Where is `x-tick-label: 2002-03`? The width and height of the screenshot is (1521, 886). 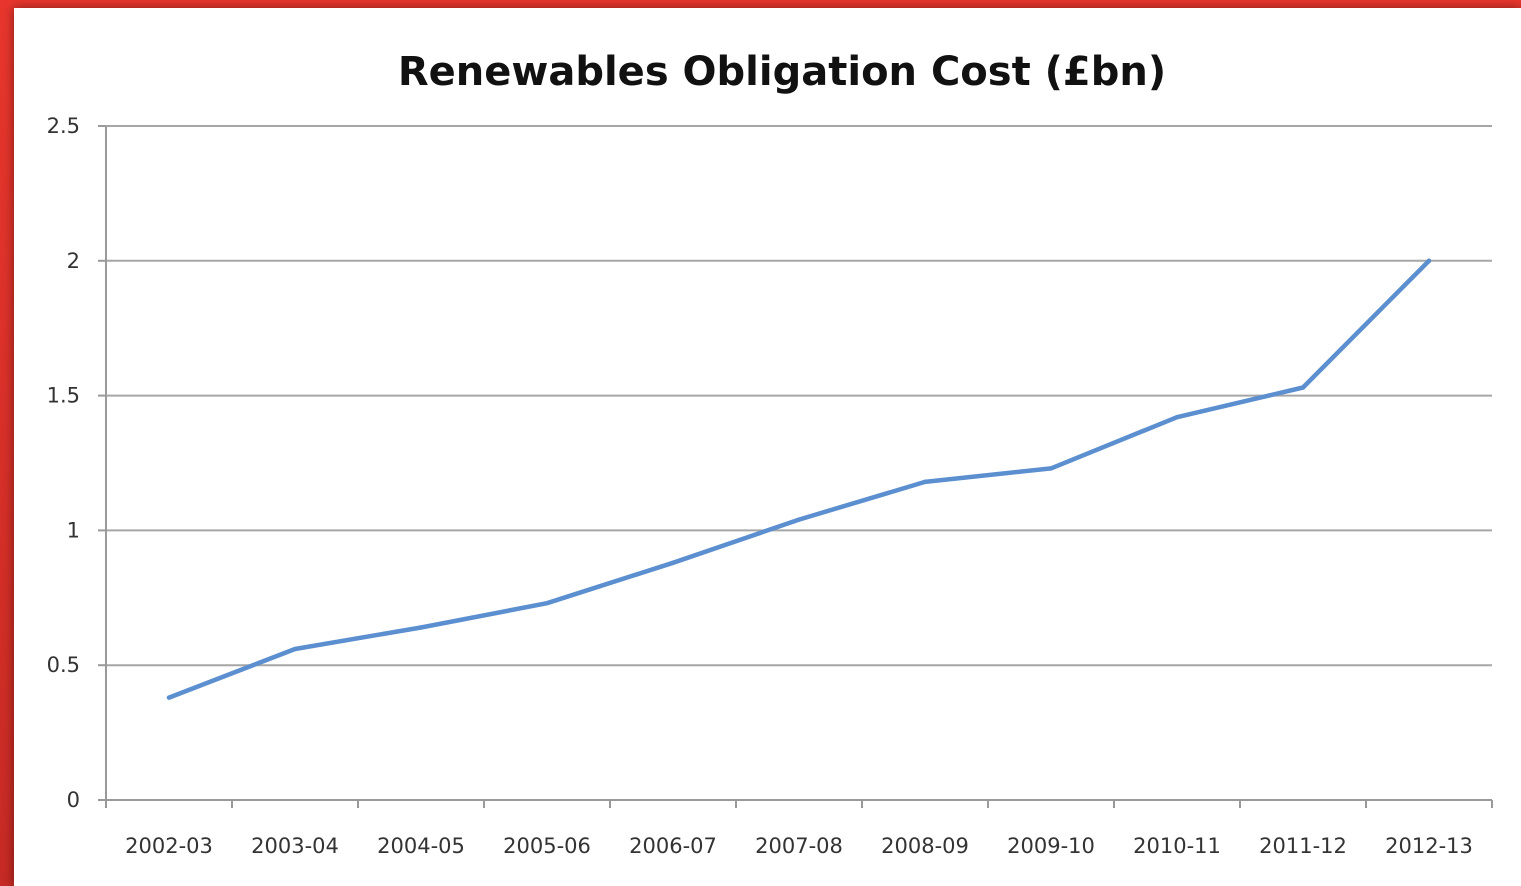
x-tick-label: 2002-03 is located at coordinates (169, 846).